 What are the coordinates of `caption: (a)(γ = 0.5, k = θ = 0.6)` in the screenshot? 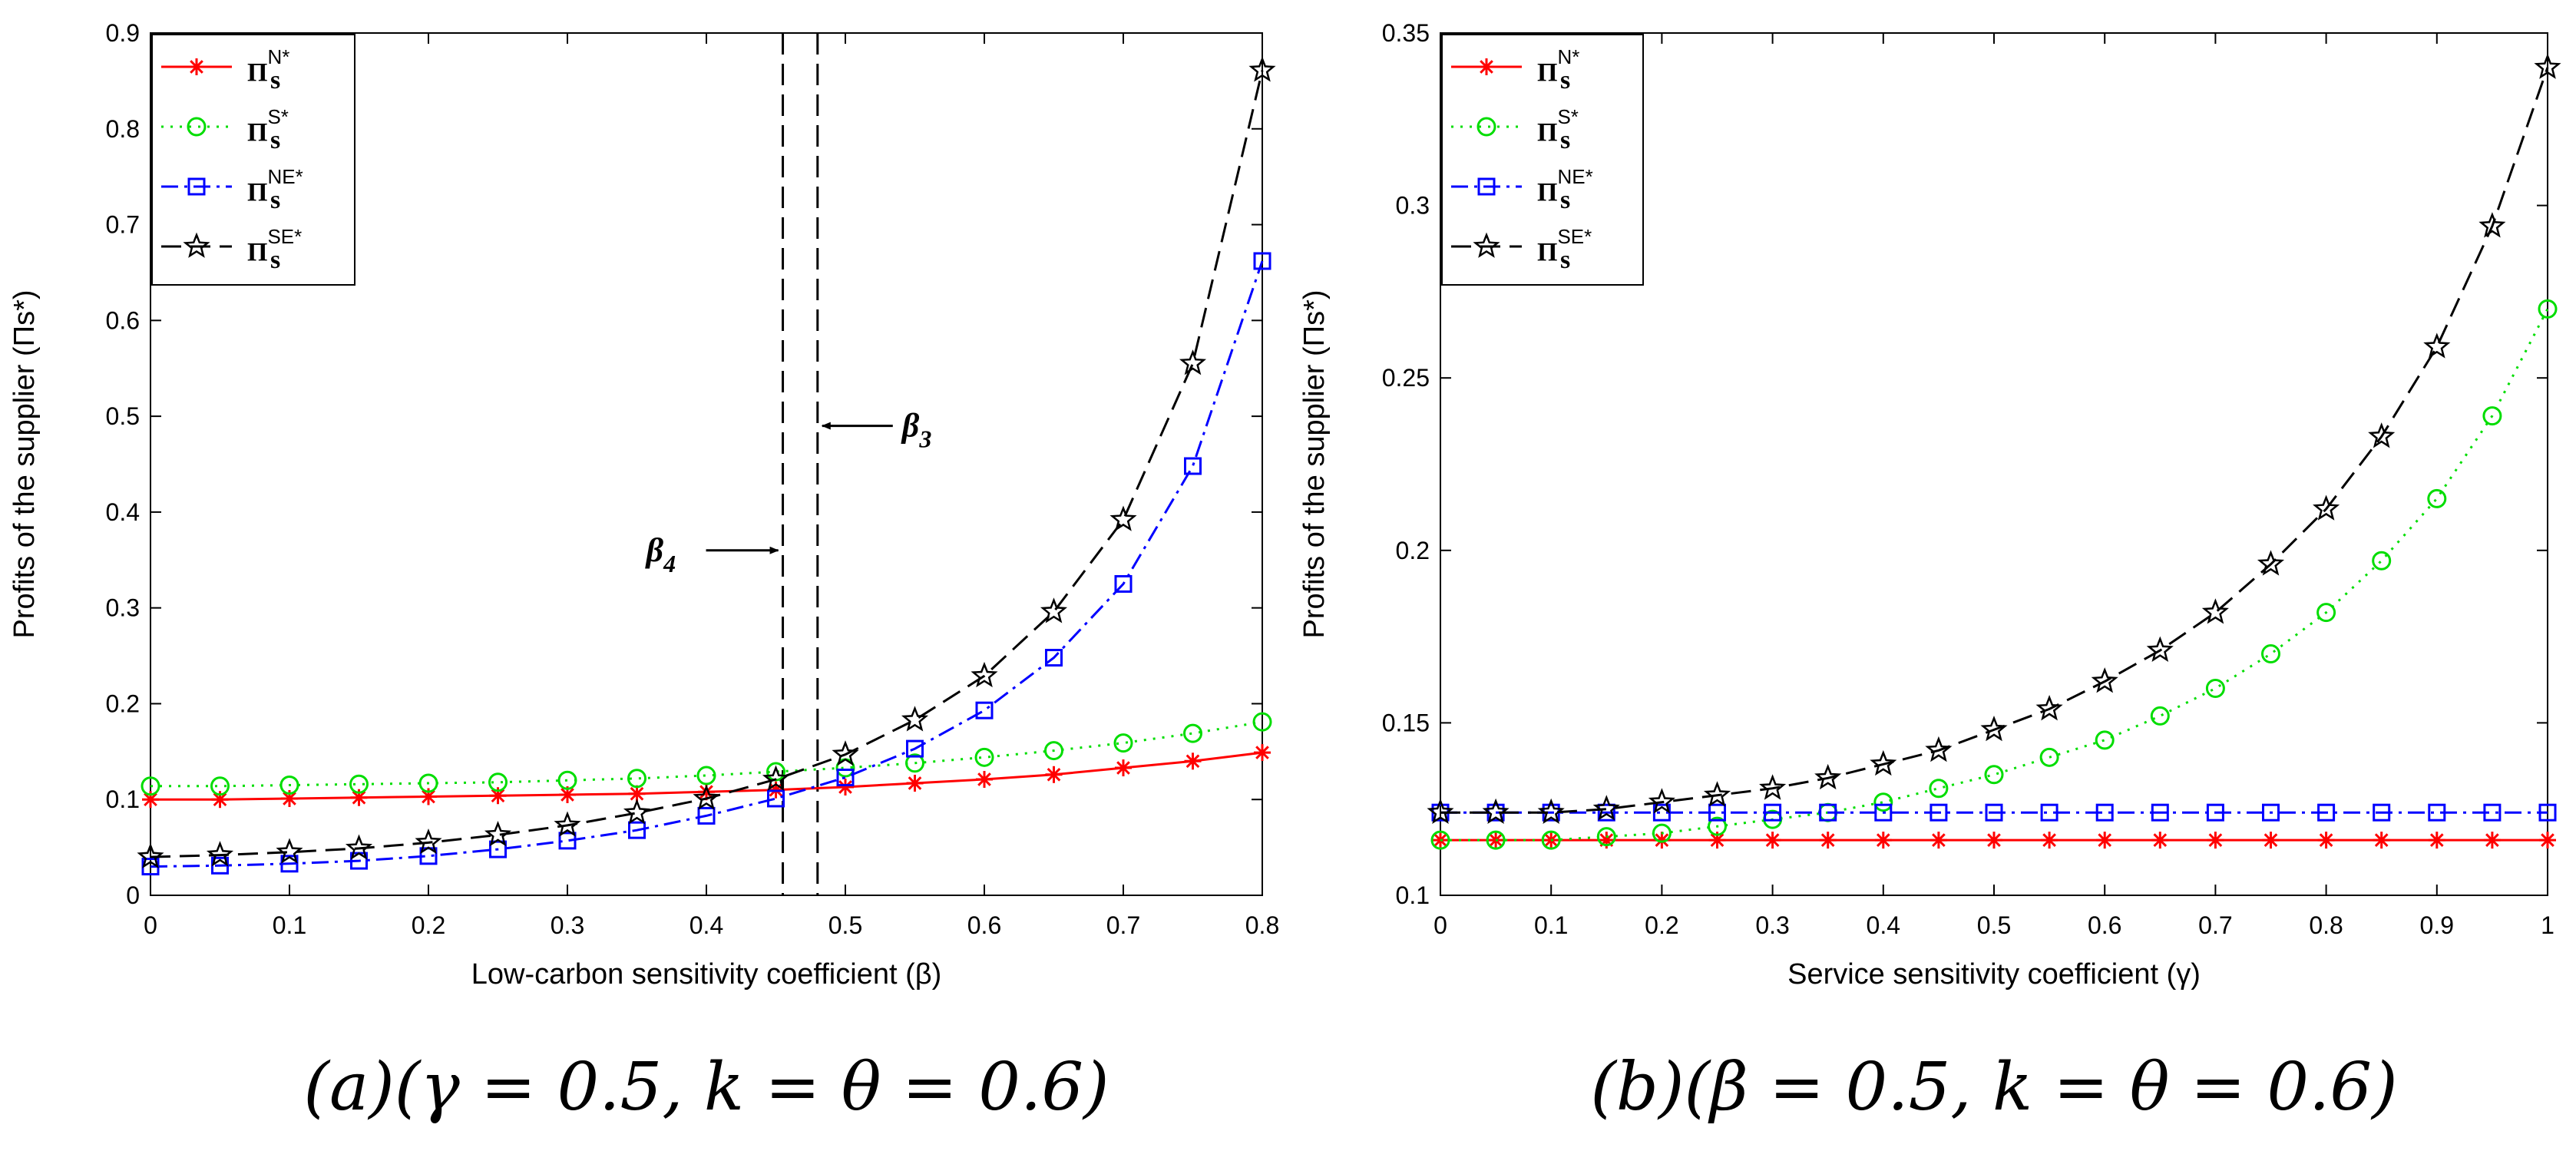 It's located at (706, 1087).